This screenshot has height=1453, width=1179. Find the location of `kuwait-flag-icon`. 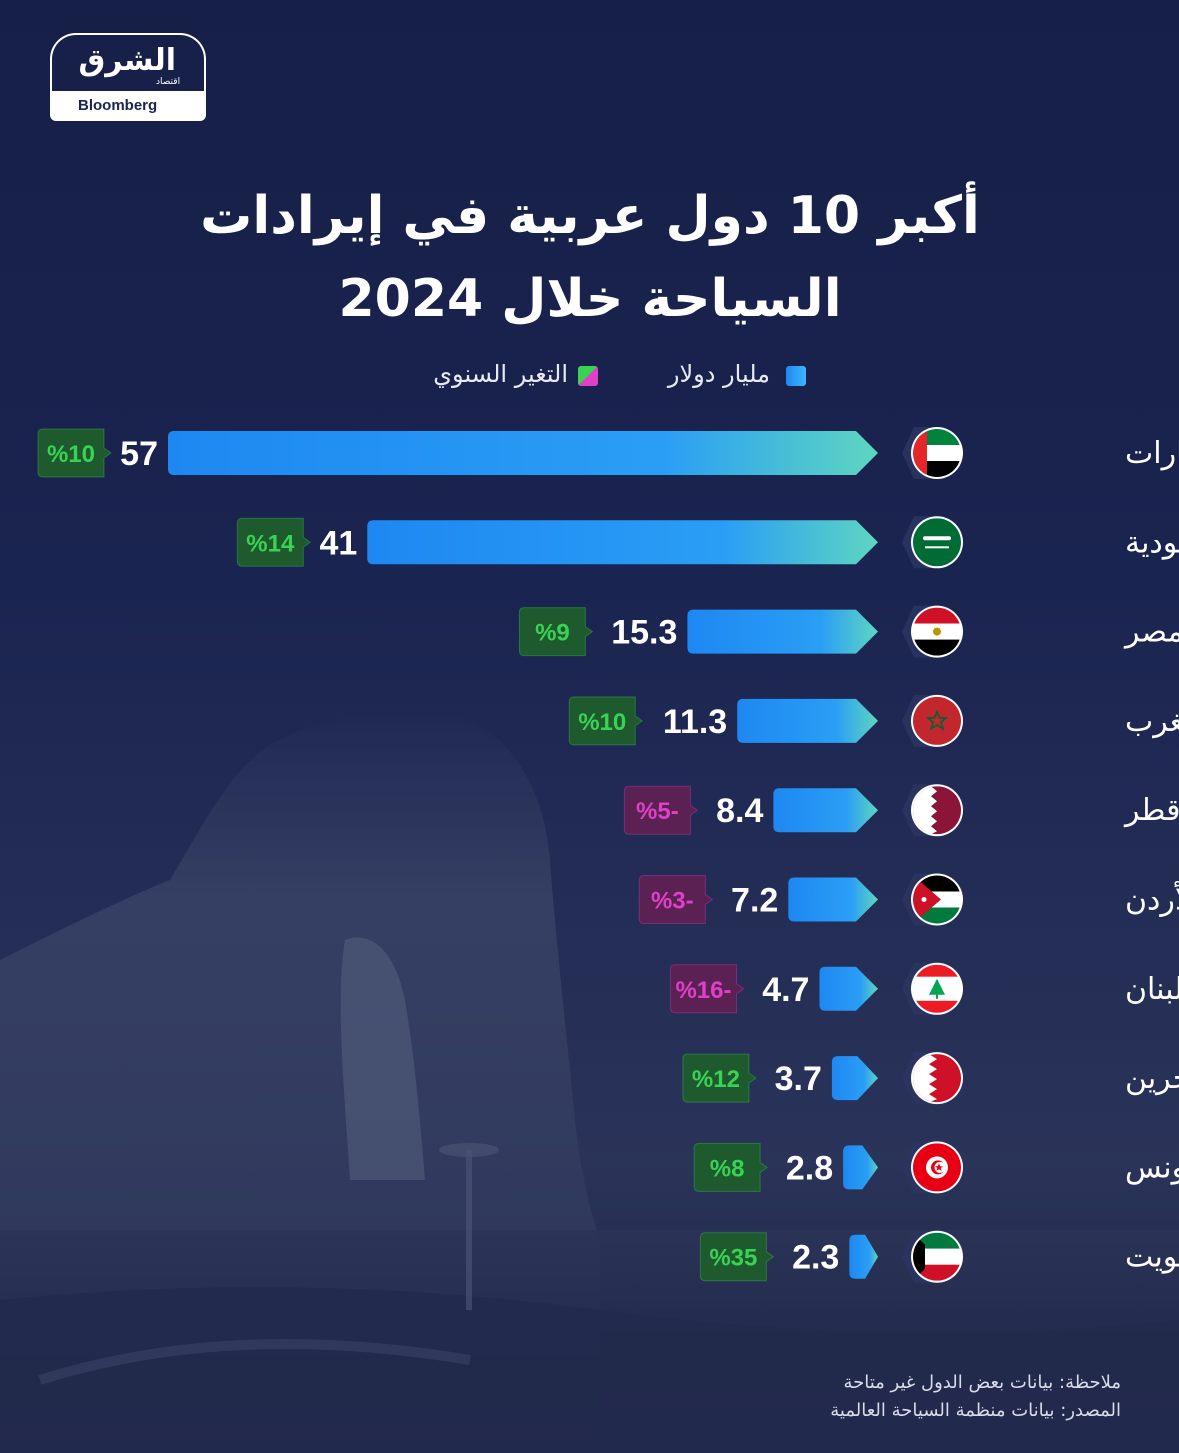

kuwait-flag-icon is located at coordinates (937, 1256).